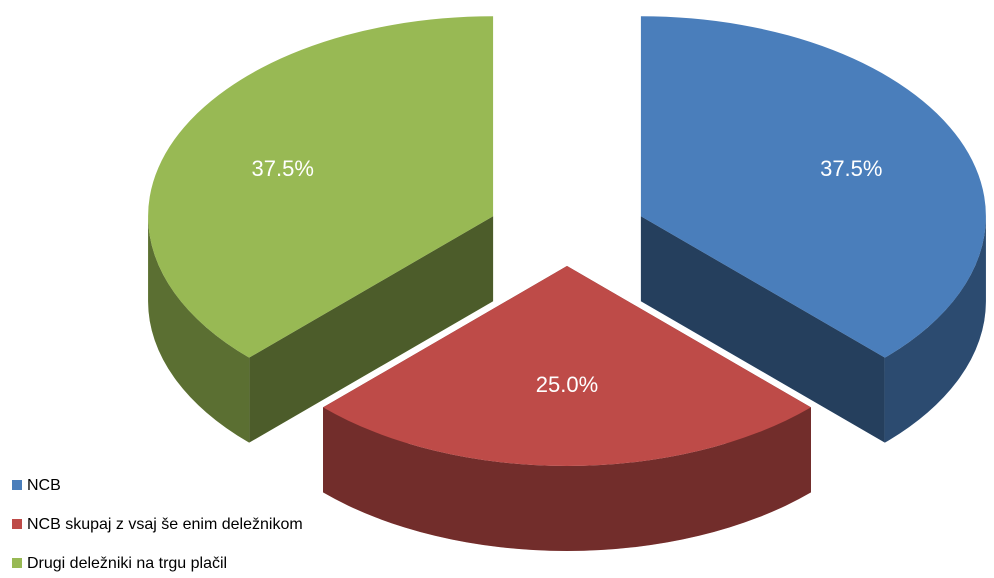 The width and height of the screenshot is (994, 578). What do you see at coordinates (127, 563) in the screenshot?
I see `legend-label: Drugi deležniki na trgu plačil` at bounding box center [127, 563].